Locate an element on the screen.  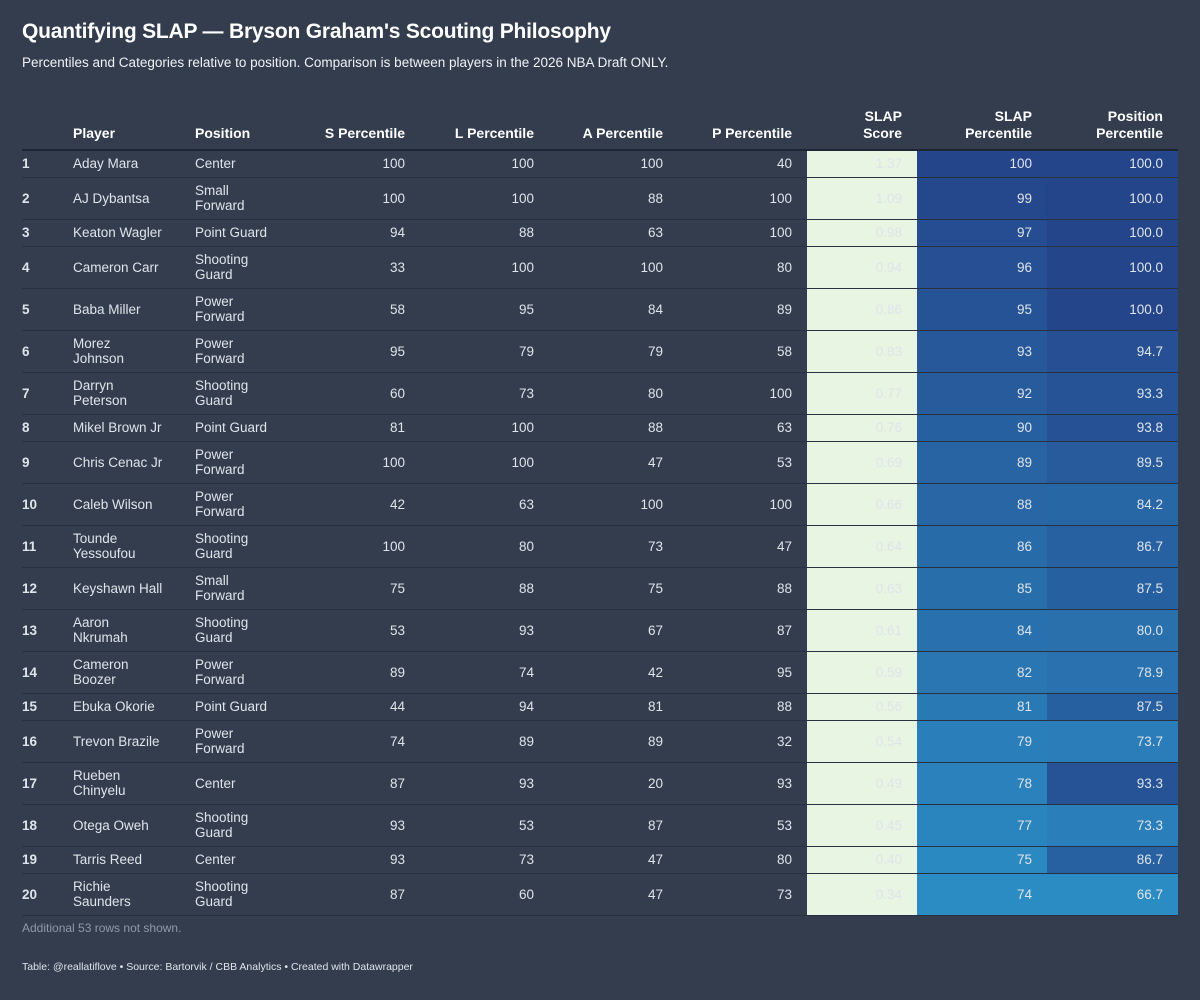
slap-score-cell: 0.64 is located at coordinates (862, 546).